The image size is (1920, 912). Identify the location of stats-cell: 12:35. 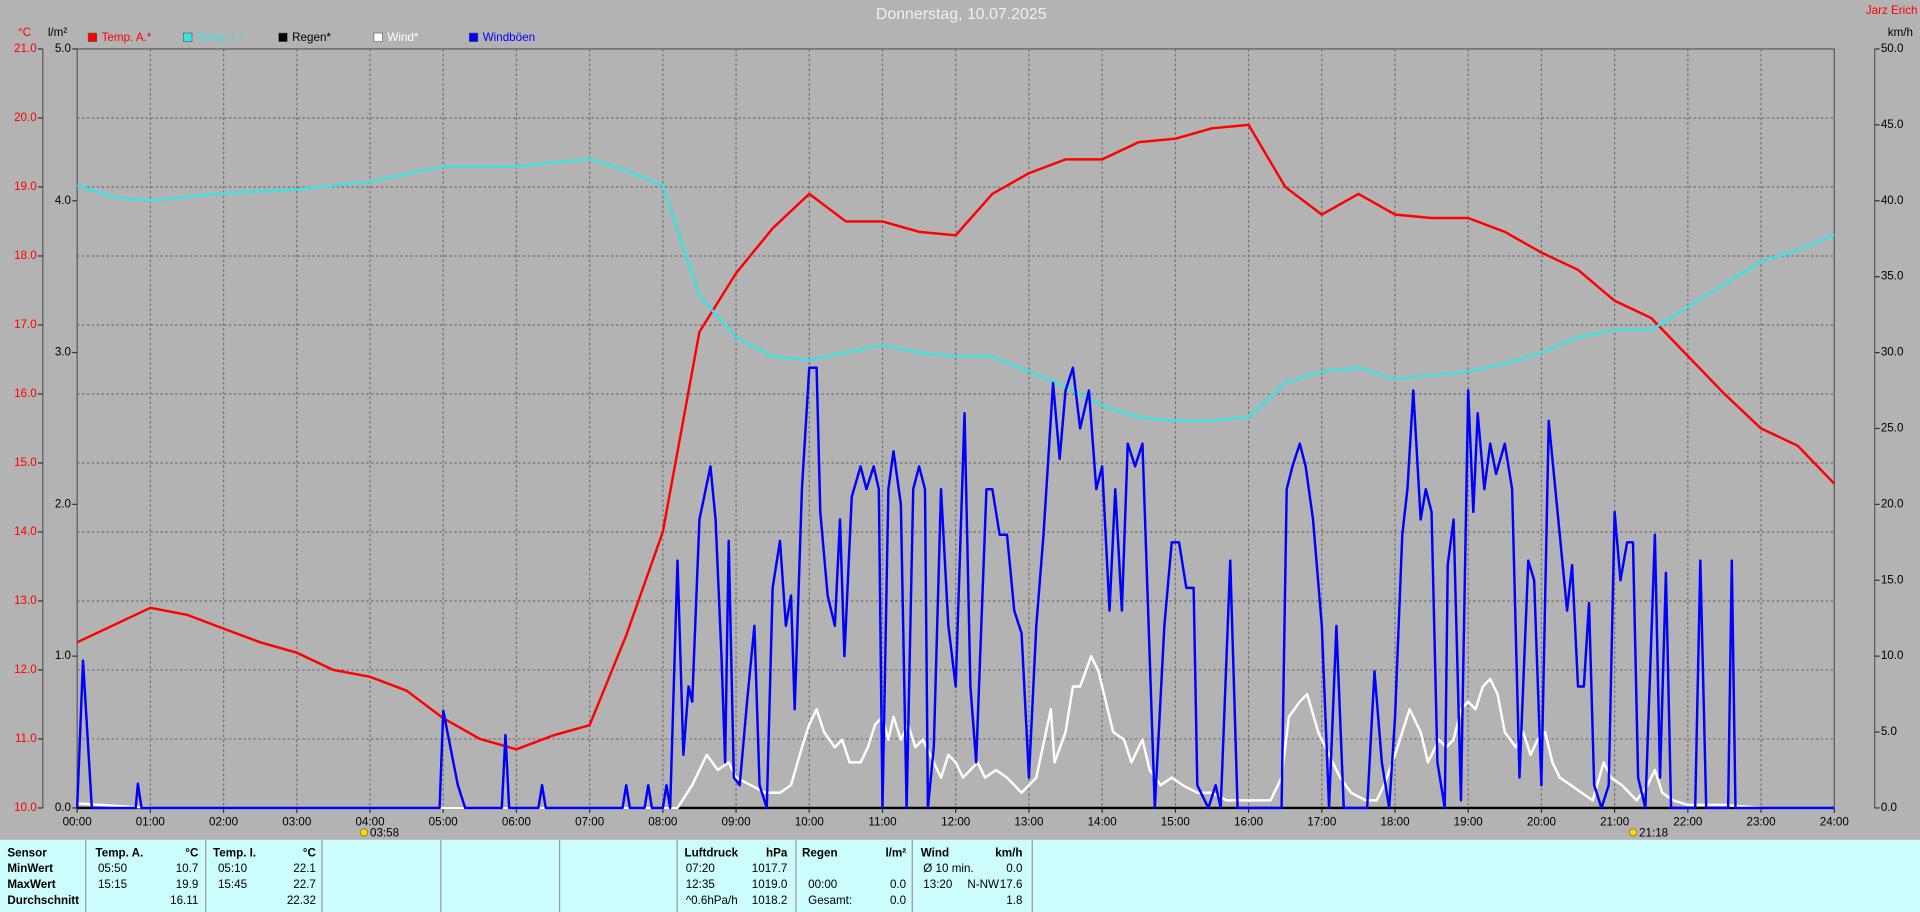
(700, 884).